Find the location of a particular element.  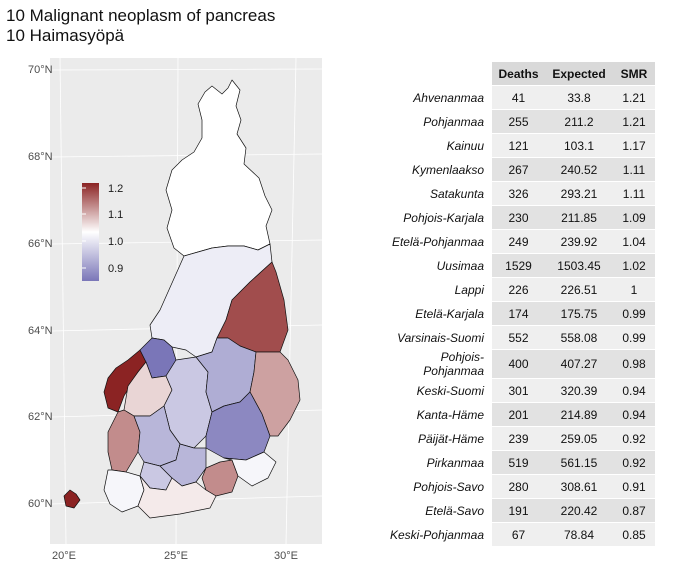

table-row: Kymenlaakso 267 240.52 1.11 is located at coordinates (517, 169).